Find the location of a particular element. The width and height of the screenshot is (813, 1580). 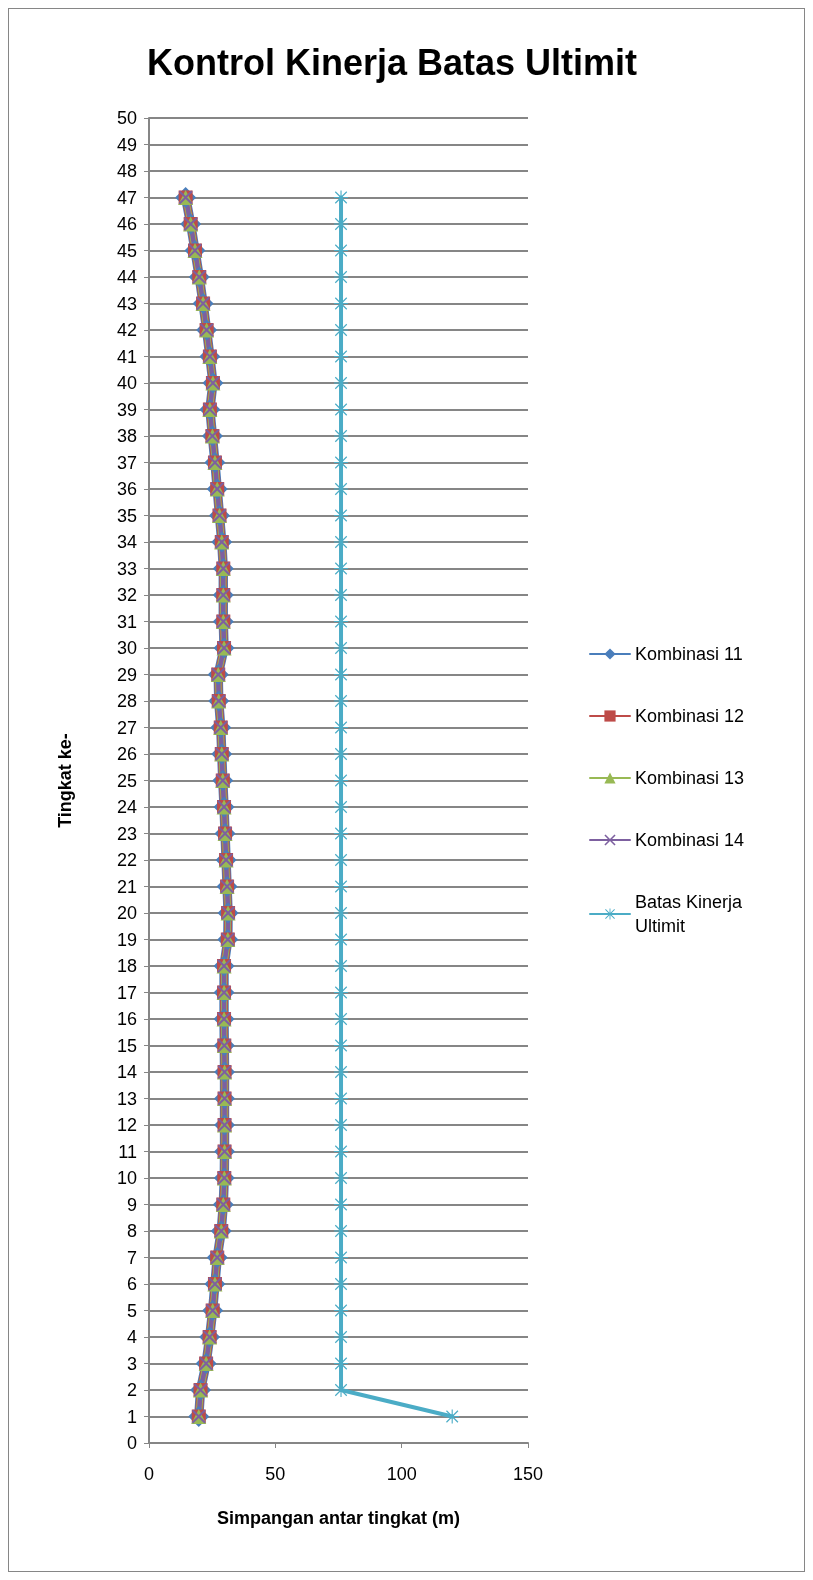

y-tick-label: 33 is located at coordinates (126, 568).